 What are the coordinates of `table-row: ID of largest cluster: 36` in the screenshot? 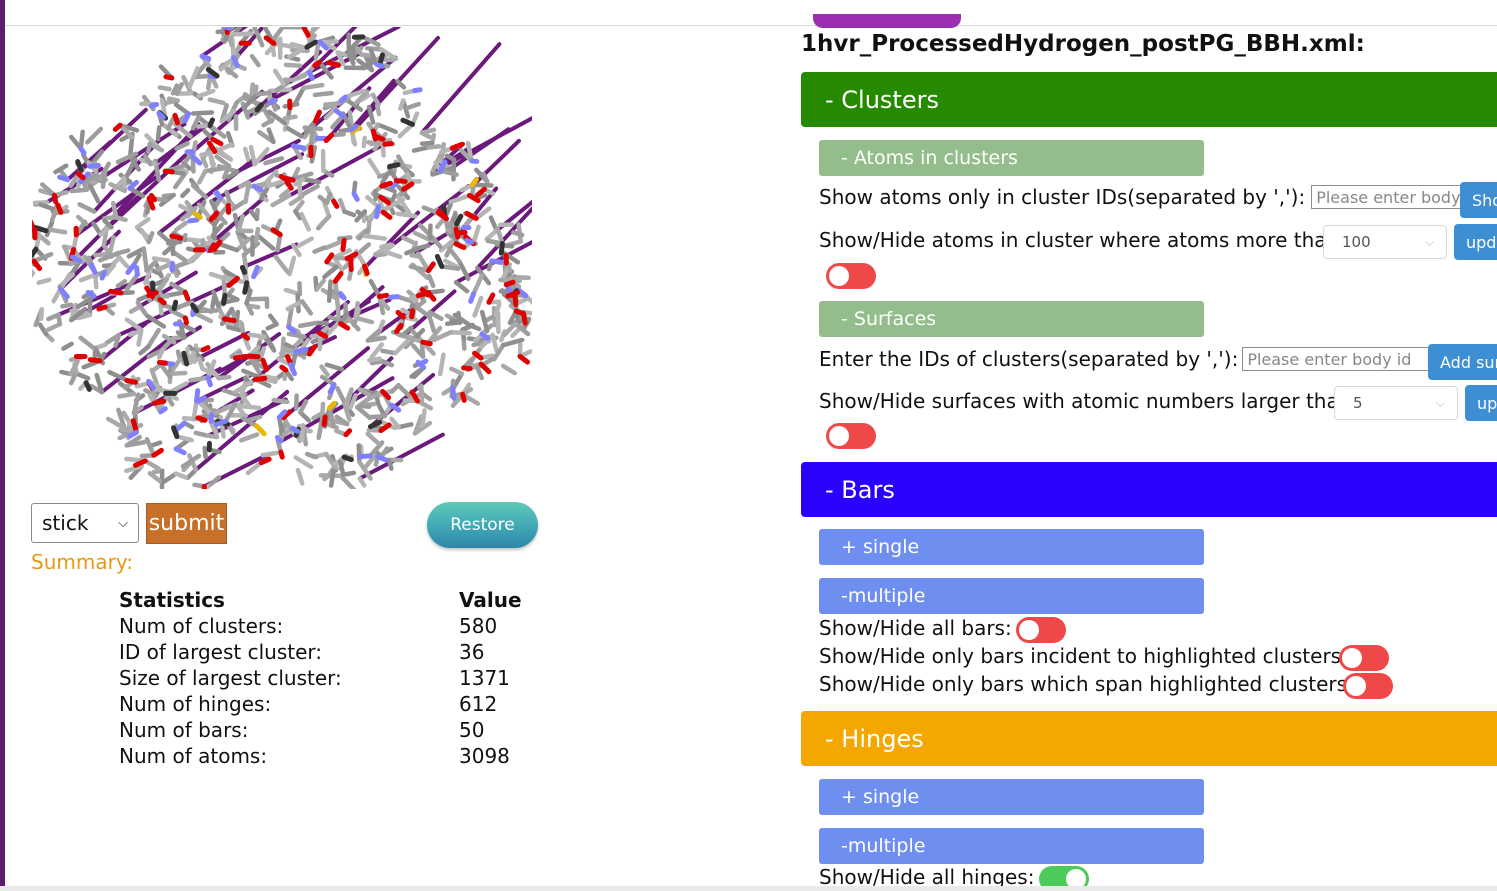 It's located at (320, 652).